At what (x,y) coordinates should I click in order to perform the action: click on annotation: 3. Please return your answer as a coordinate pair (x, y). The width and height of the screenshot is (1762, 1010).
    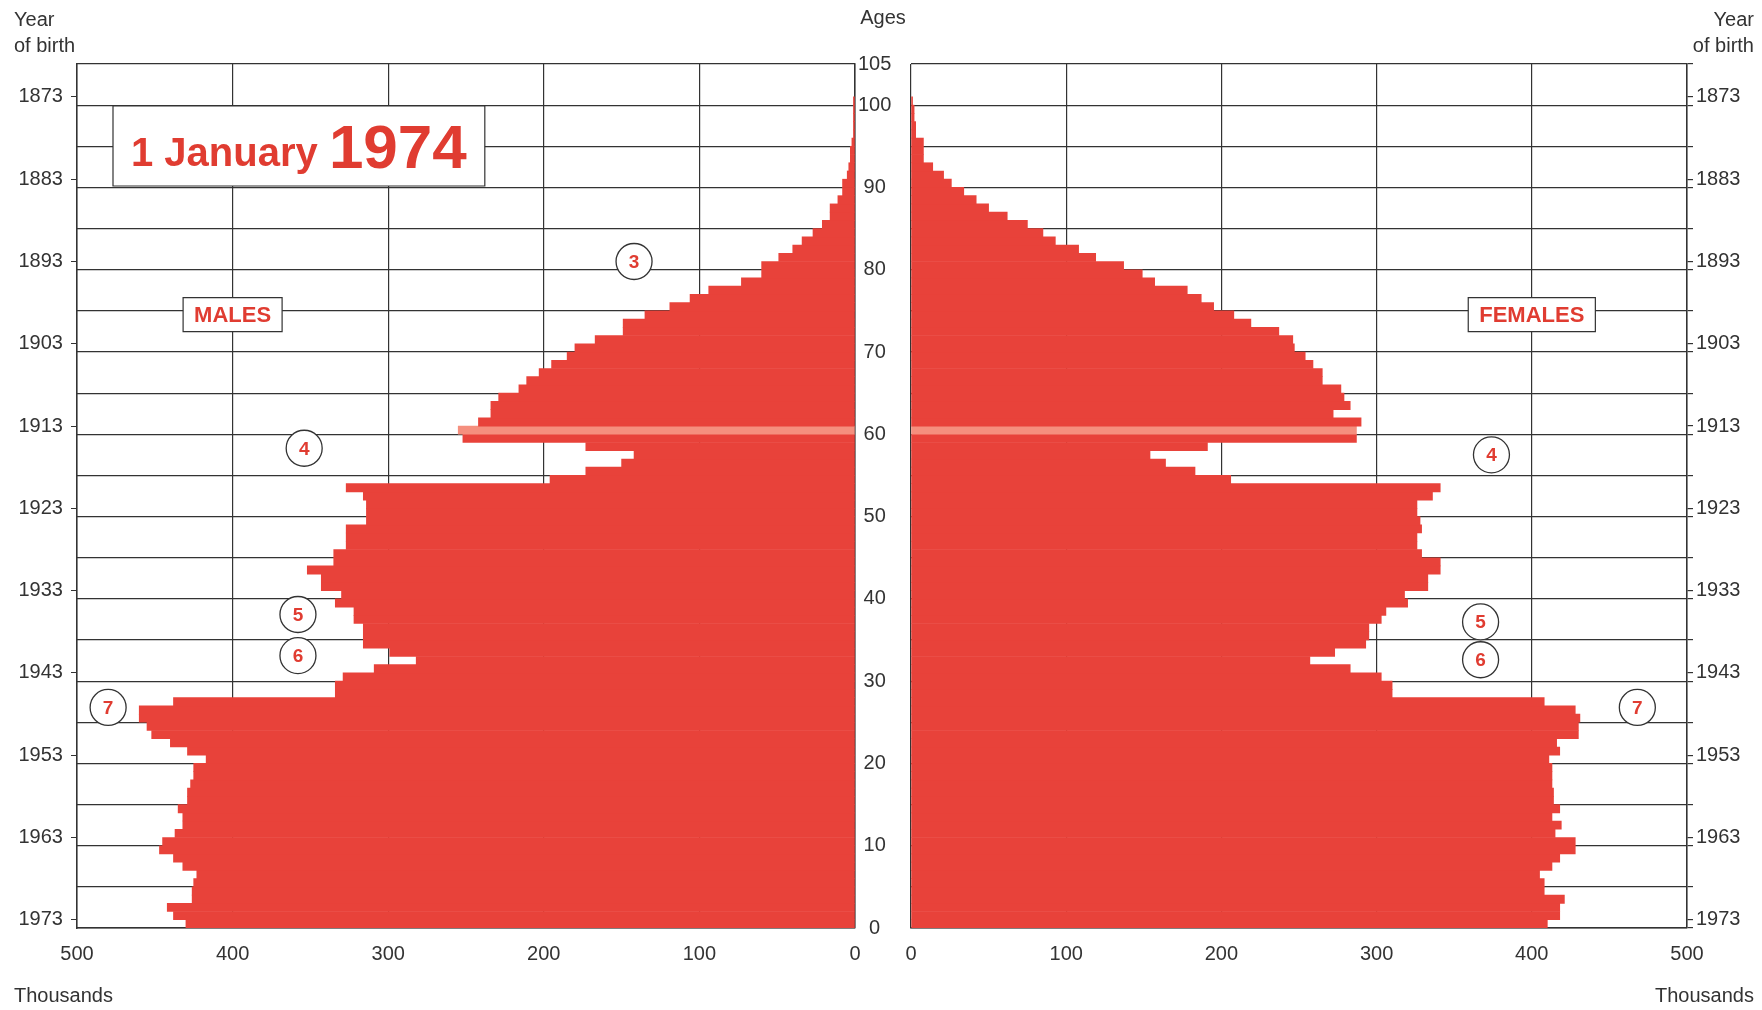
    Looking at the image, I should click on (634, 261).